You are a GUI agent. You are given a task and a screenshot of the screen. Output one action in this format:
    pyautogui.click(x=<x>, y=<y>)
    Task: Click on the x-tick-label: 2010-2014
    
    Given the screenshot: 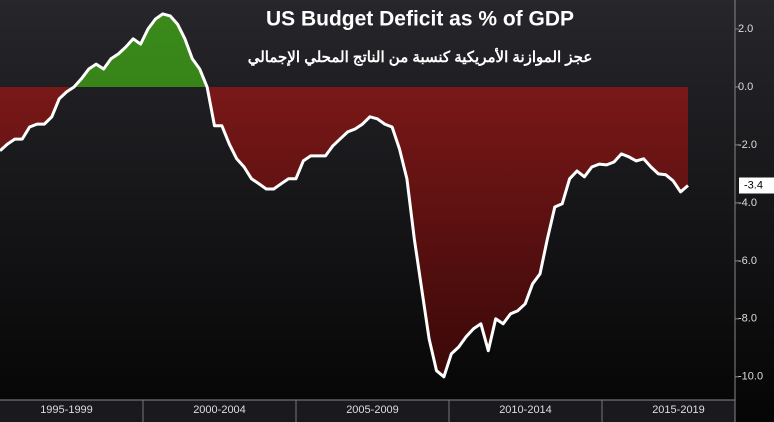 What is the action you would take?
    pyautogui.click(x=525, y=410)
    